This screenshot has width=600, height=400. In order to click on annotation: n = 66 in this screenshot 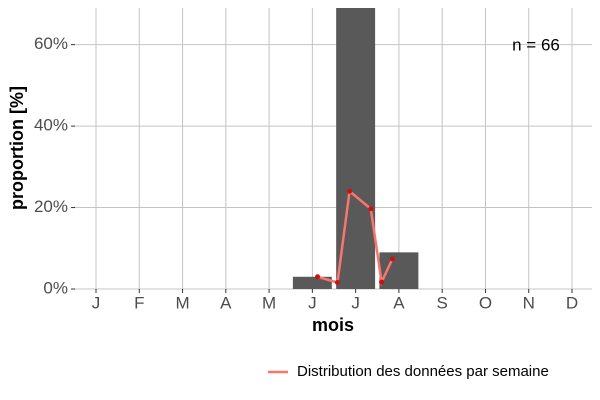, I will do `click(536, 44)`.